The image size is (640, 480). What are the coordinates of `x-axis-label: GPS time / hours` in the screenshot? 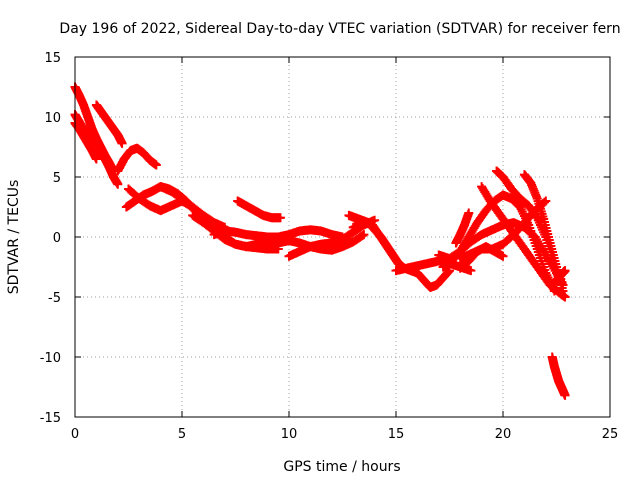 It's located at (341, 467).